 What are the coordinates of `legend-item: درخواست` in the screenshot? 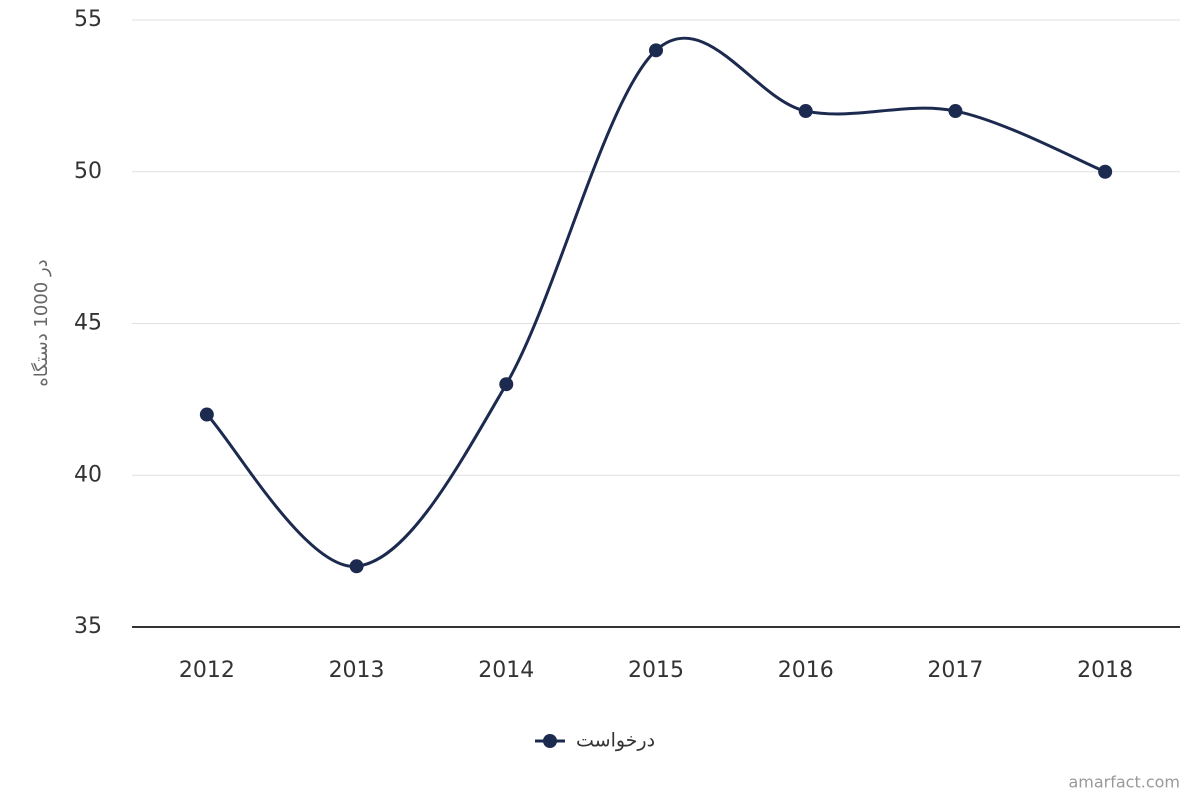 It's located at (595, 741).